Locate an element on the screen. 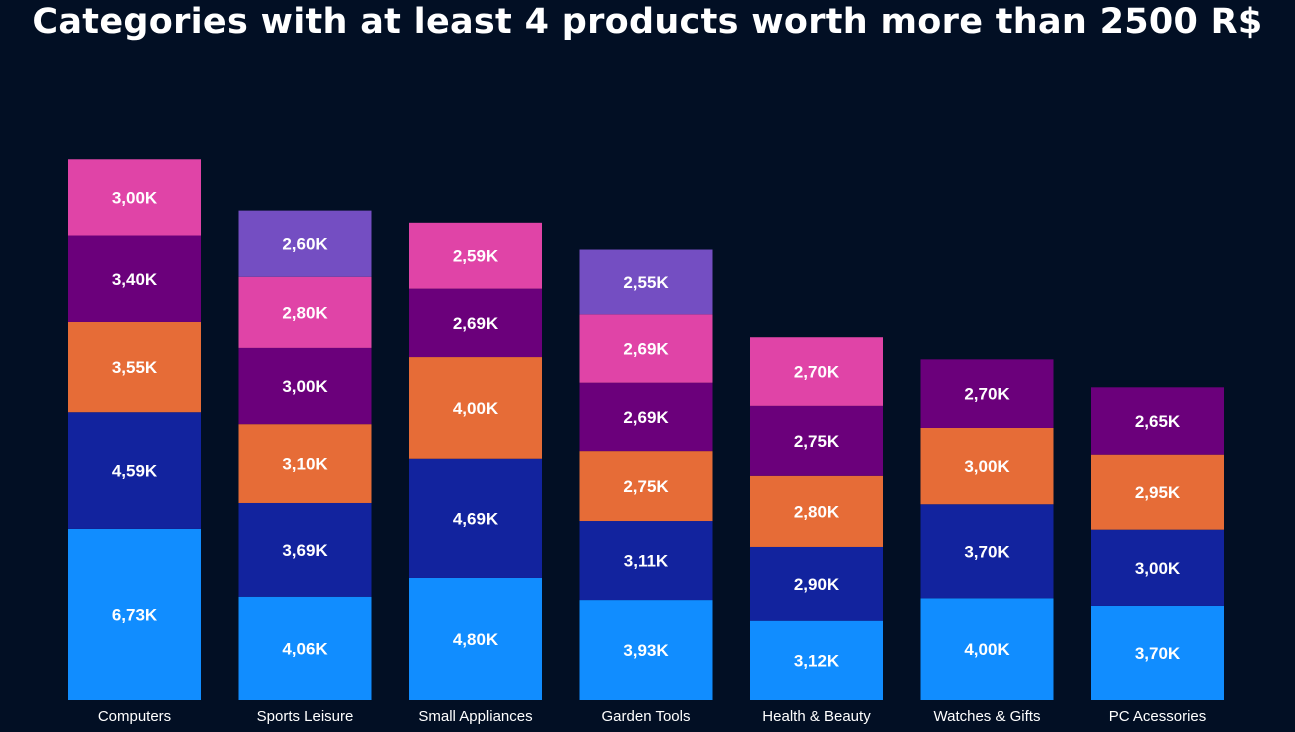 Image resolution: width=1295 pixels, height=732 pixels. data-label-watches-and-gifts-rank-3: 3,00K is located at coordinates (987, 466).